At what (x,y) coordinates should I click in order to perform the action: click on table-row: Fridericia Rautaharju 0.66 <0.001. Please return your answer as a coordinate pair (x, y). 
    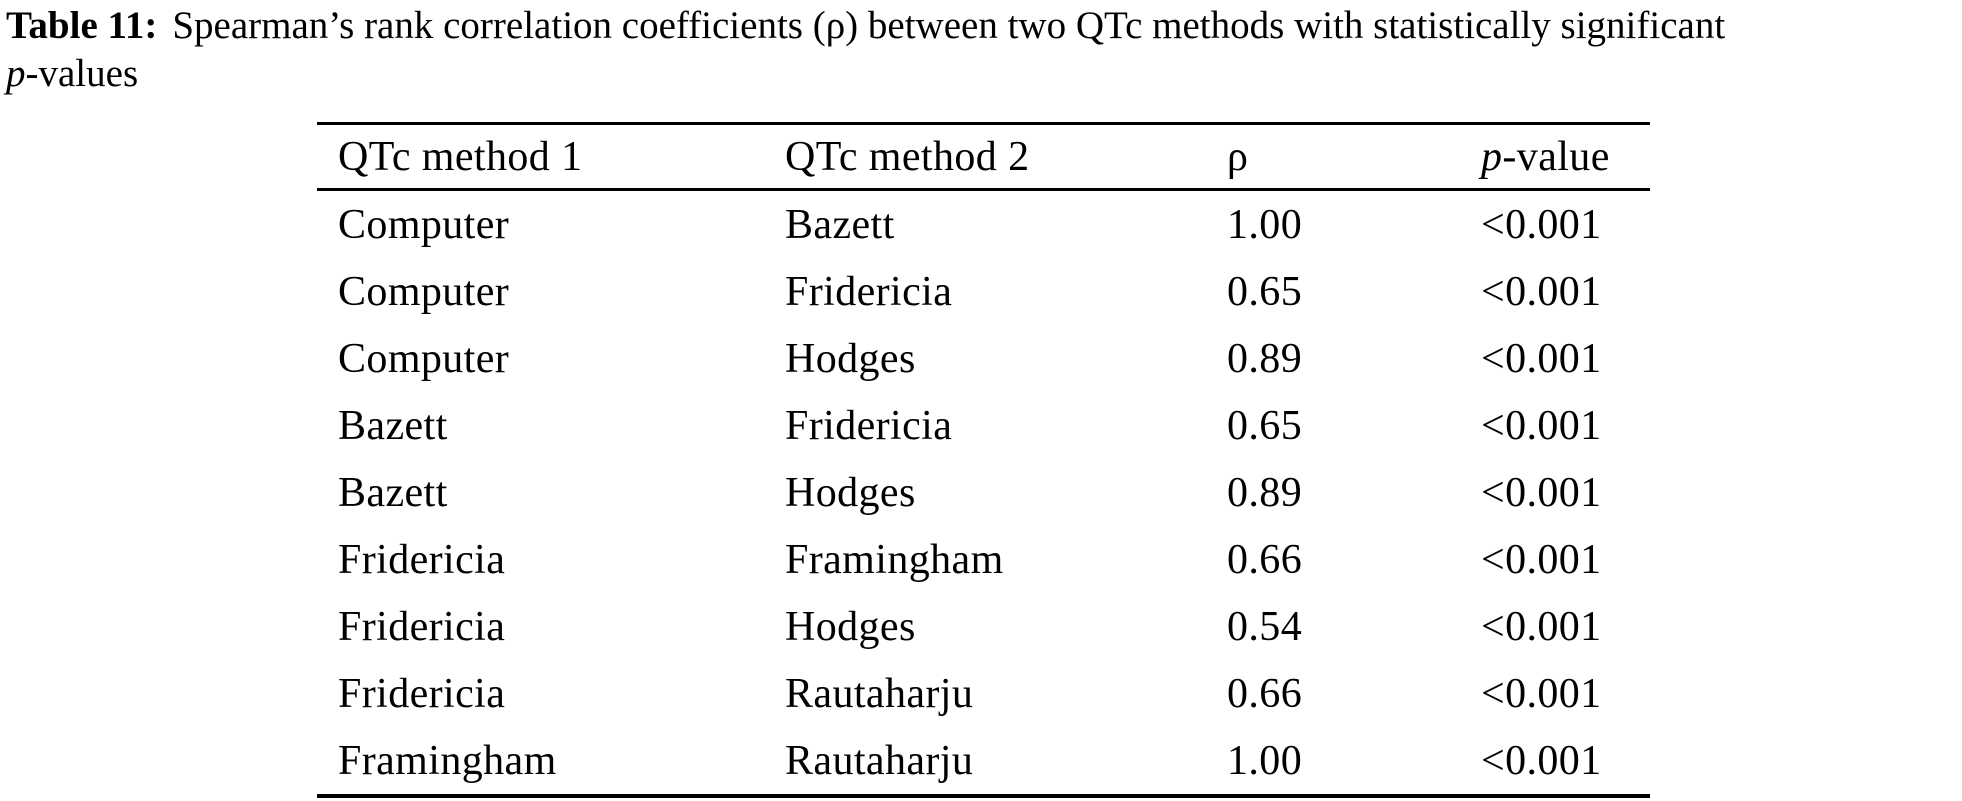
    Looking at the image, I should click on (983, 693).